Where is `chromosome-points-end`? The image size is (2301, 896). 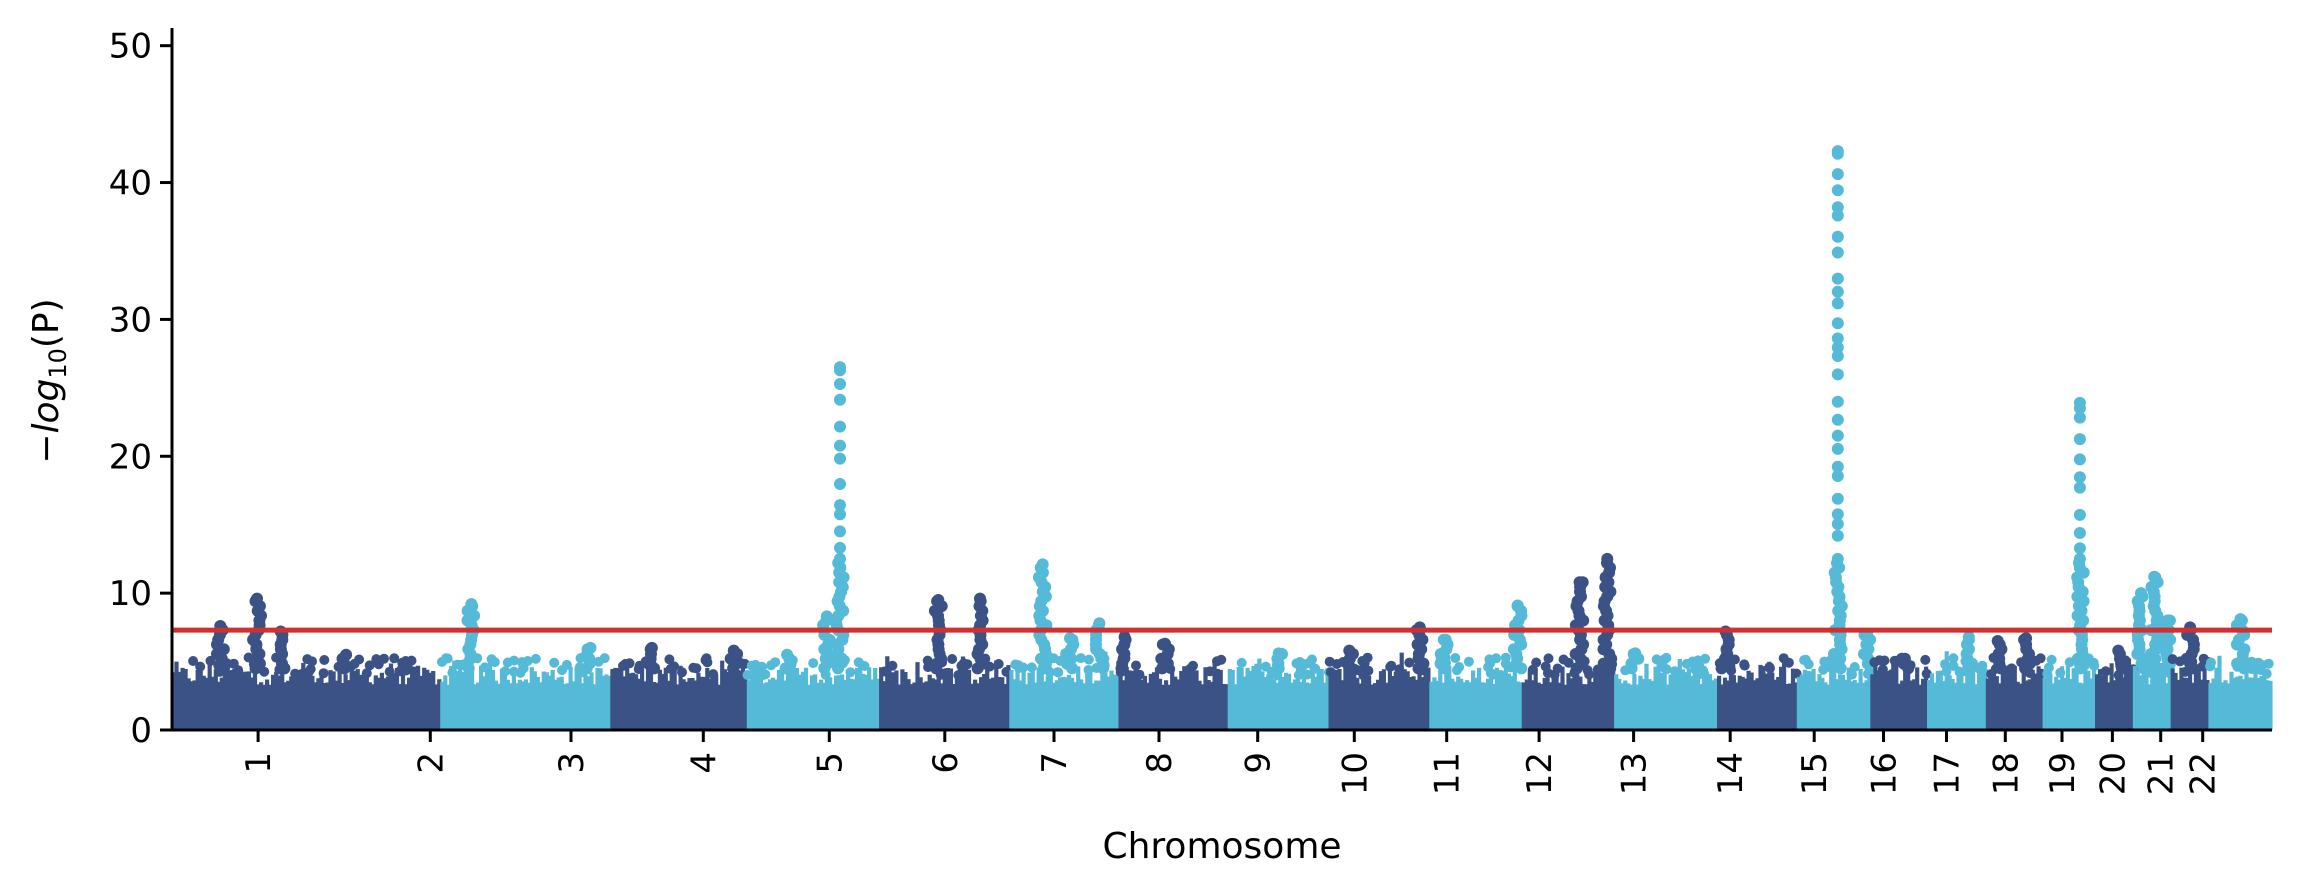 chromosome-points-end is located at coordinates (2239, 671).